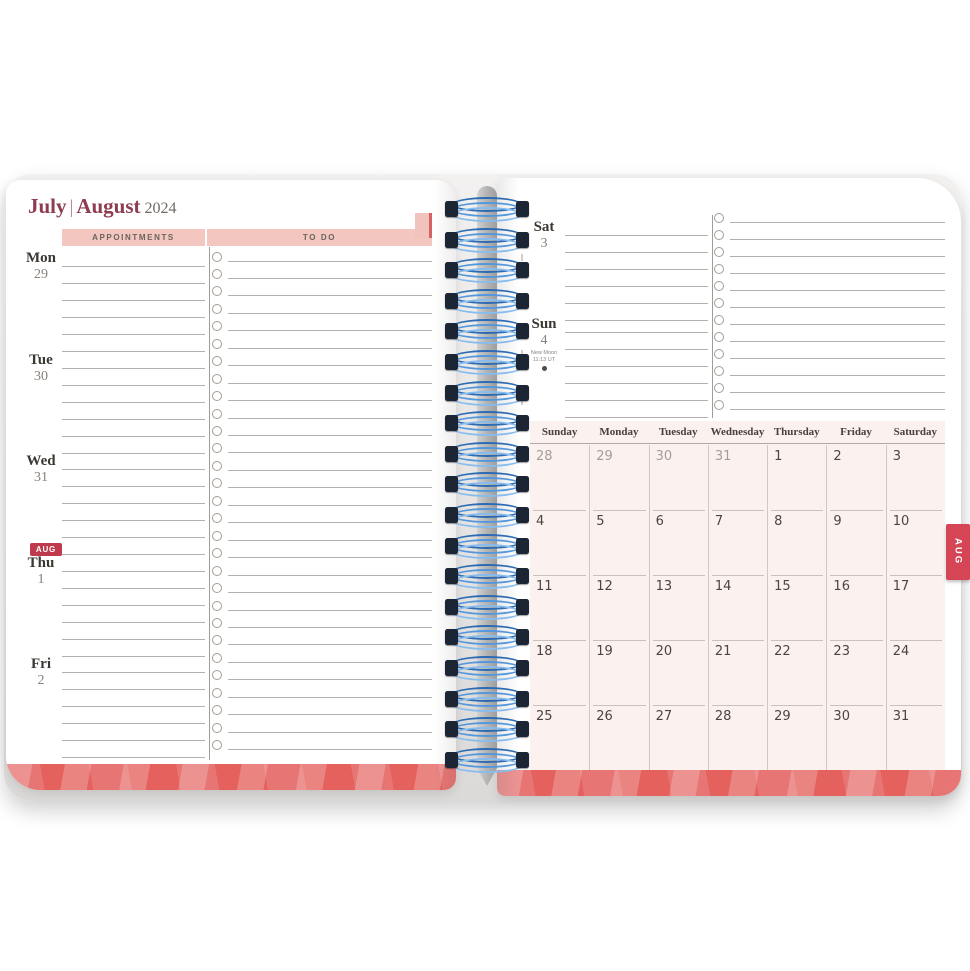 This screenshot has height=971, width=970. Describe the element at coordinates (737, 477) in the screenshot. I see `calendar-day-cell: 31` at that location.